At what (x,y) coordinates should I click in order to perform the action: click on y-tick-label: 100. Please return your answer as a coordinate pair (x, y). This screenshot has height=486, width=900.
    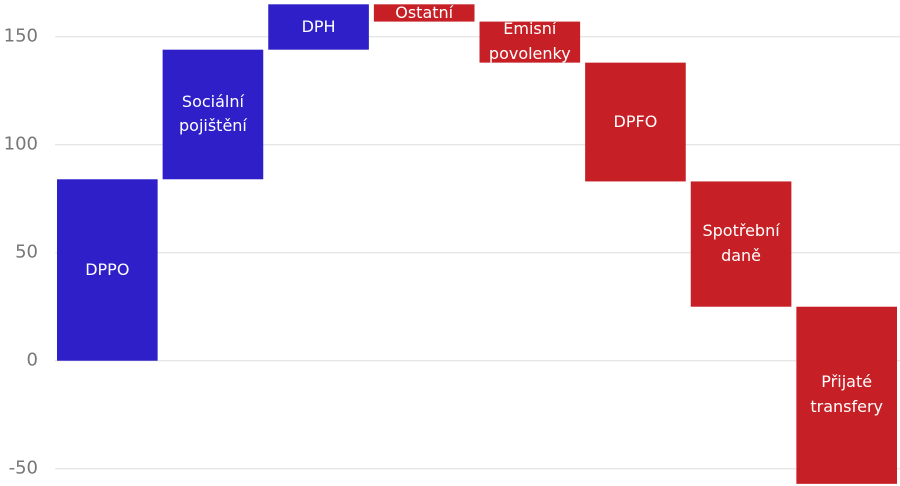
    Looking at the image, I should click on (21, 144).